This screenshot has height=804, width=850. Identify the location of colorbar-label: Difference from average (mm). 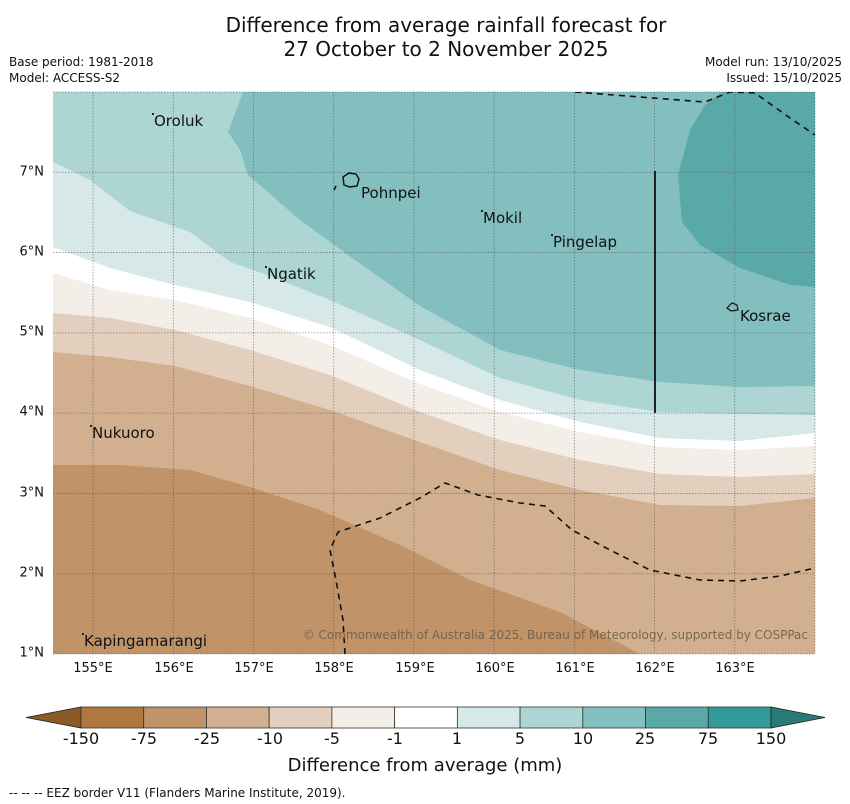
(425, 765).